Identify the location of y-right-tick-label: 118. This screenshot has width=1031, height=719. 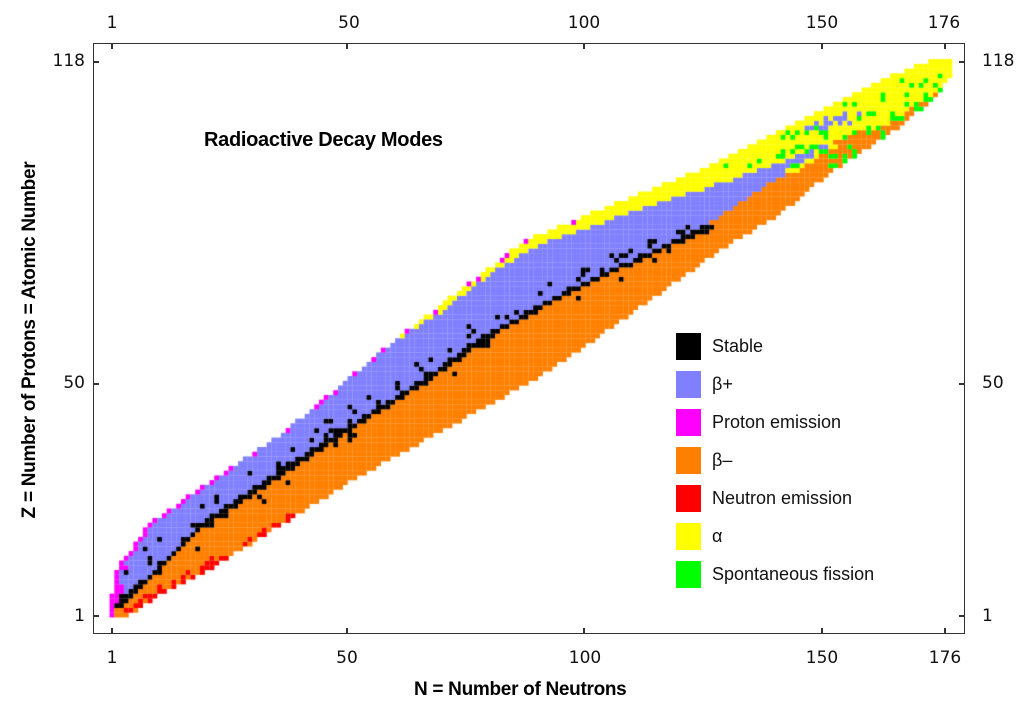
(998, 61).